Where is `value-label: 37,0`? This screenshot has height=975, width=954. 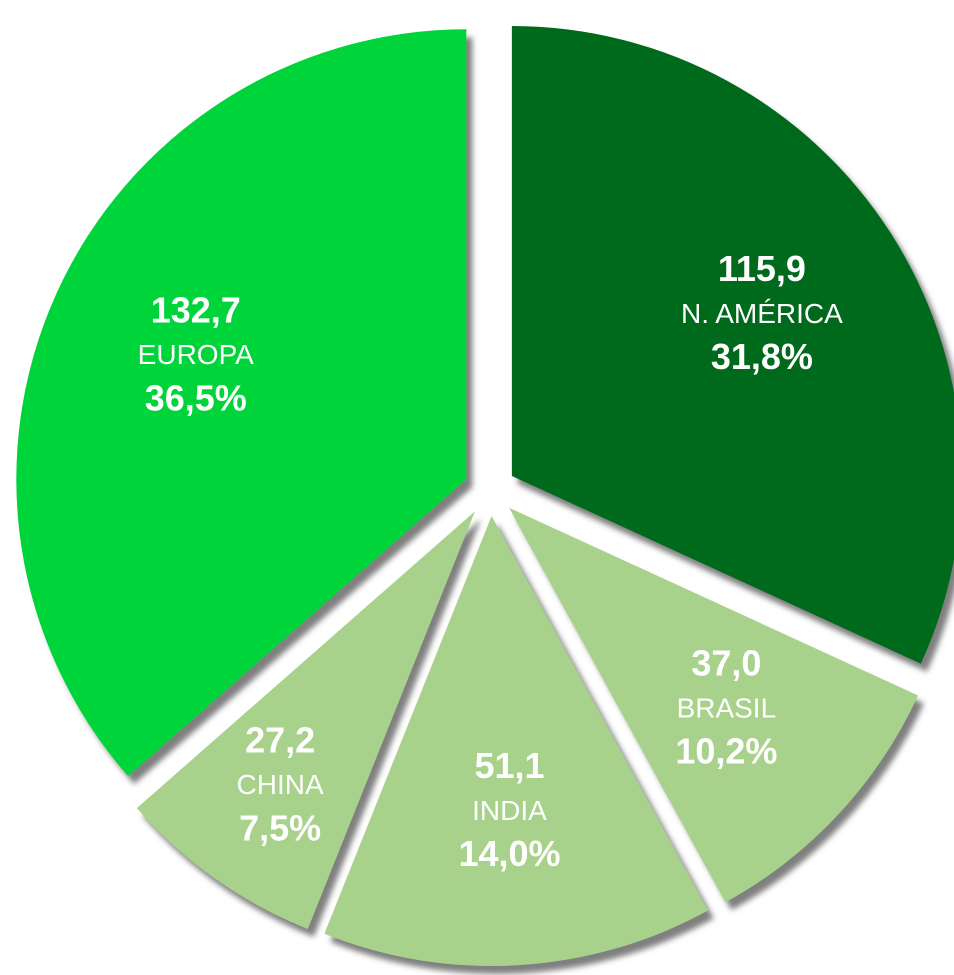 value-label: 37,0 is located at coordinates (726, 663).